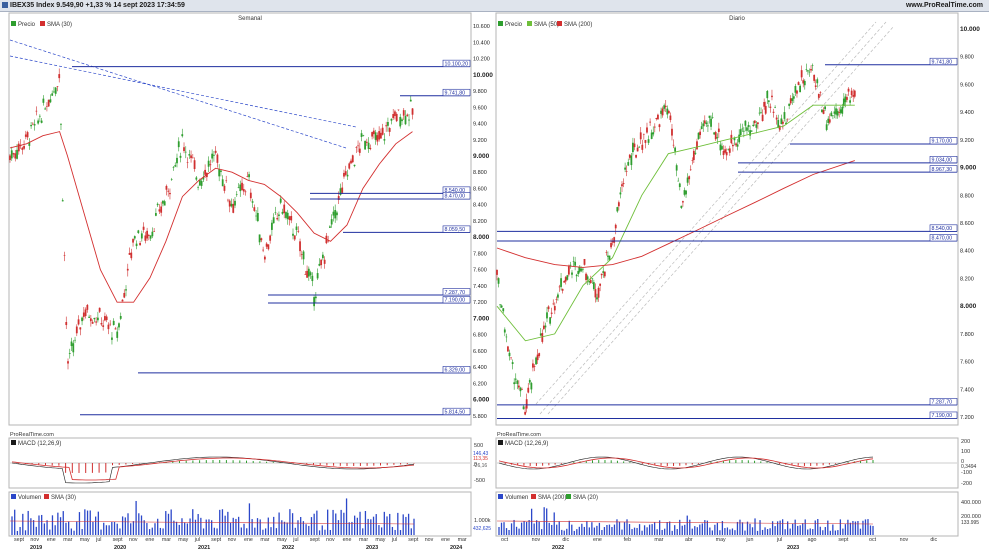 The image size is (989, 556). Describe the element at coordinates (552, 498) in the screenshot. I see `daily-volume-sma200-legend: SMA (200)` at that location.